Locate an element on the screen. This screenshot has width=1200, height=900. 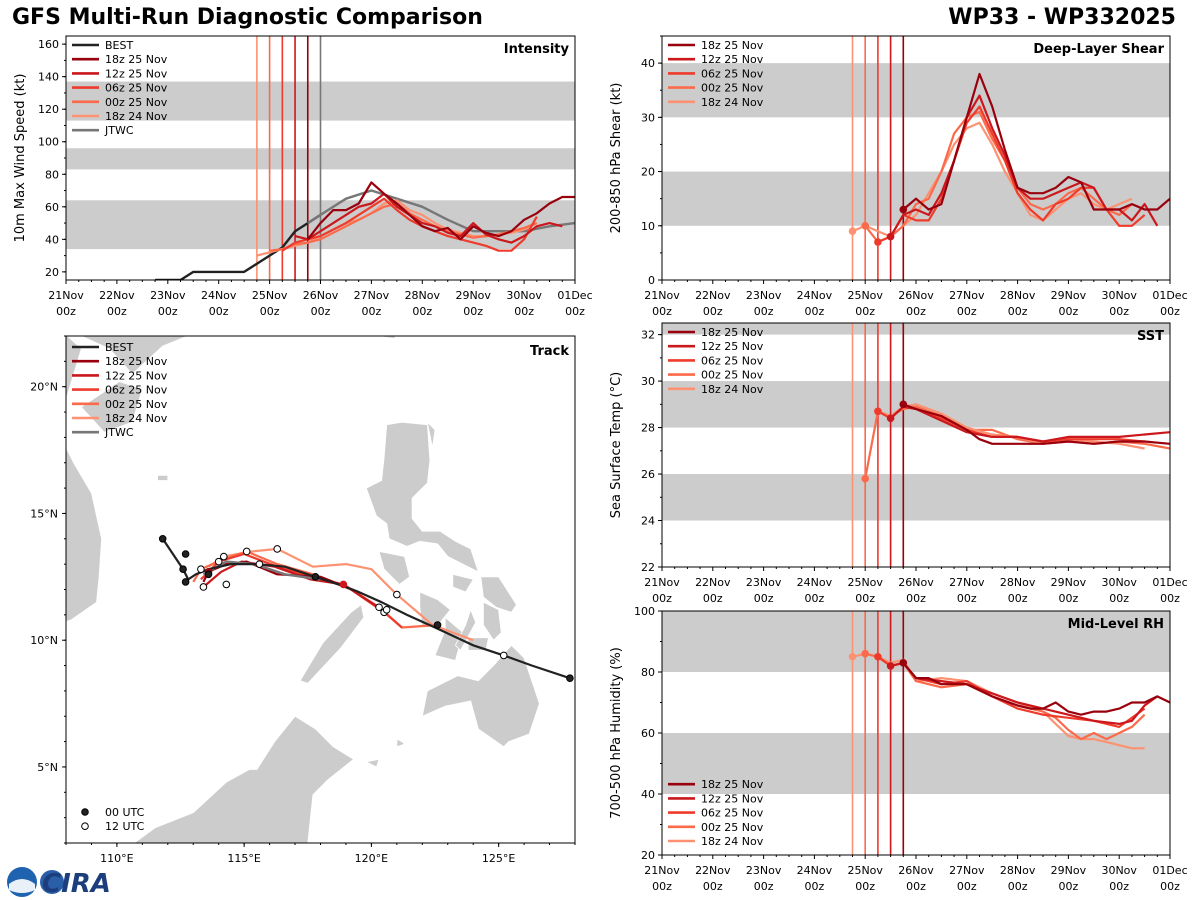
x-tick-day-label: 28Nov is located at coordinates (423, 295).